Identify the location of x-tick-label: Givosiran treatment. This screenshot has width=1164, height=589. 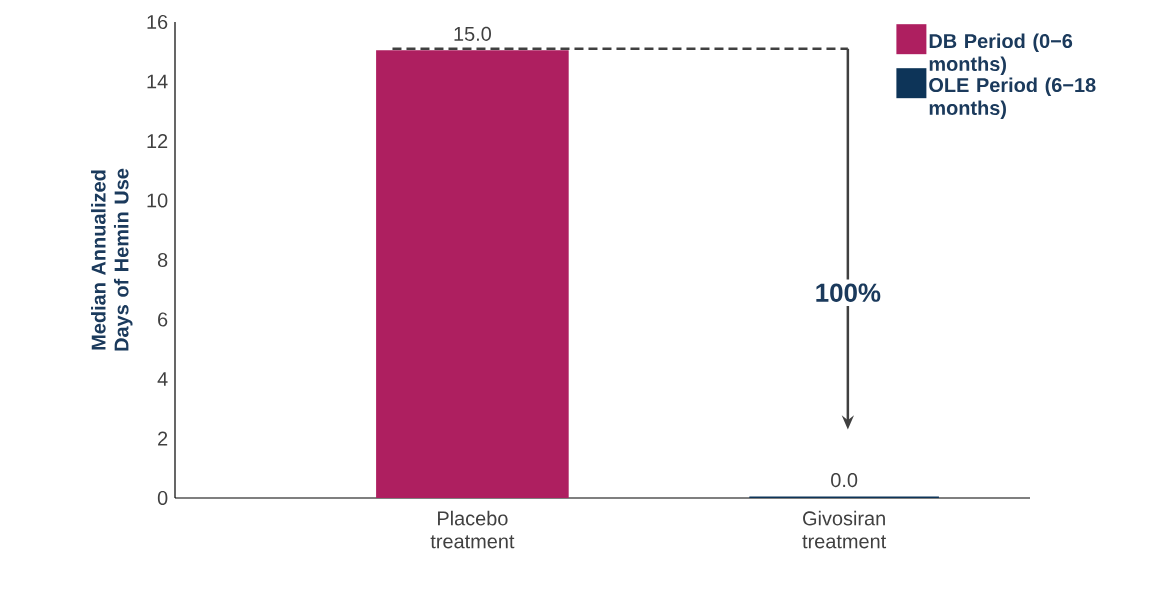
(844, 529).